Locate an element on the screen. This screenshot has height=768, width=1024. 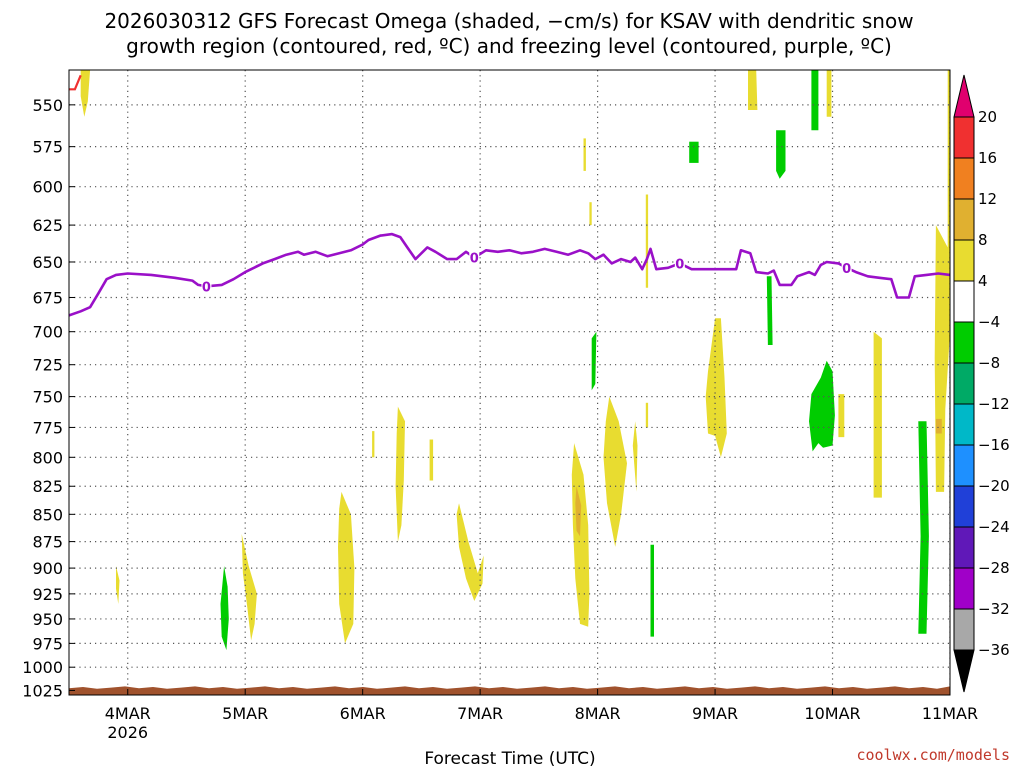
colorbar-label-4: 4 is located at coordinates (983, 281).